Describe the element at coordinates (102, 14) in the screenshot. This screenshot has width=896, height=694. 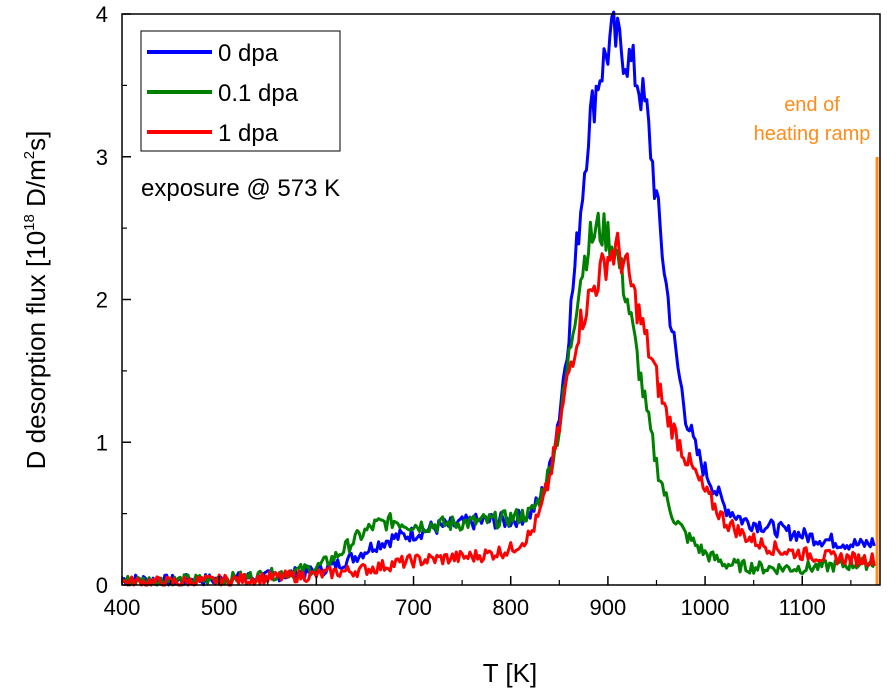
I see `y-tick-label: 4` at that location.